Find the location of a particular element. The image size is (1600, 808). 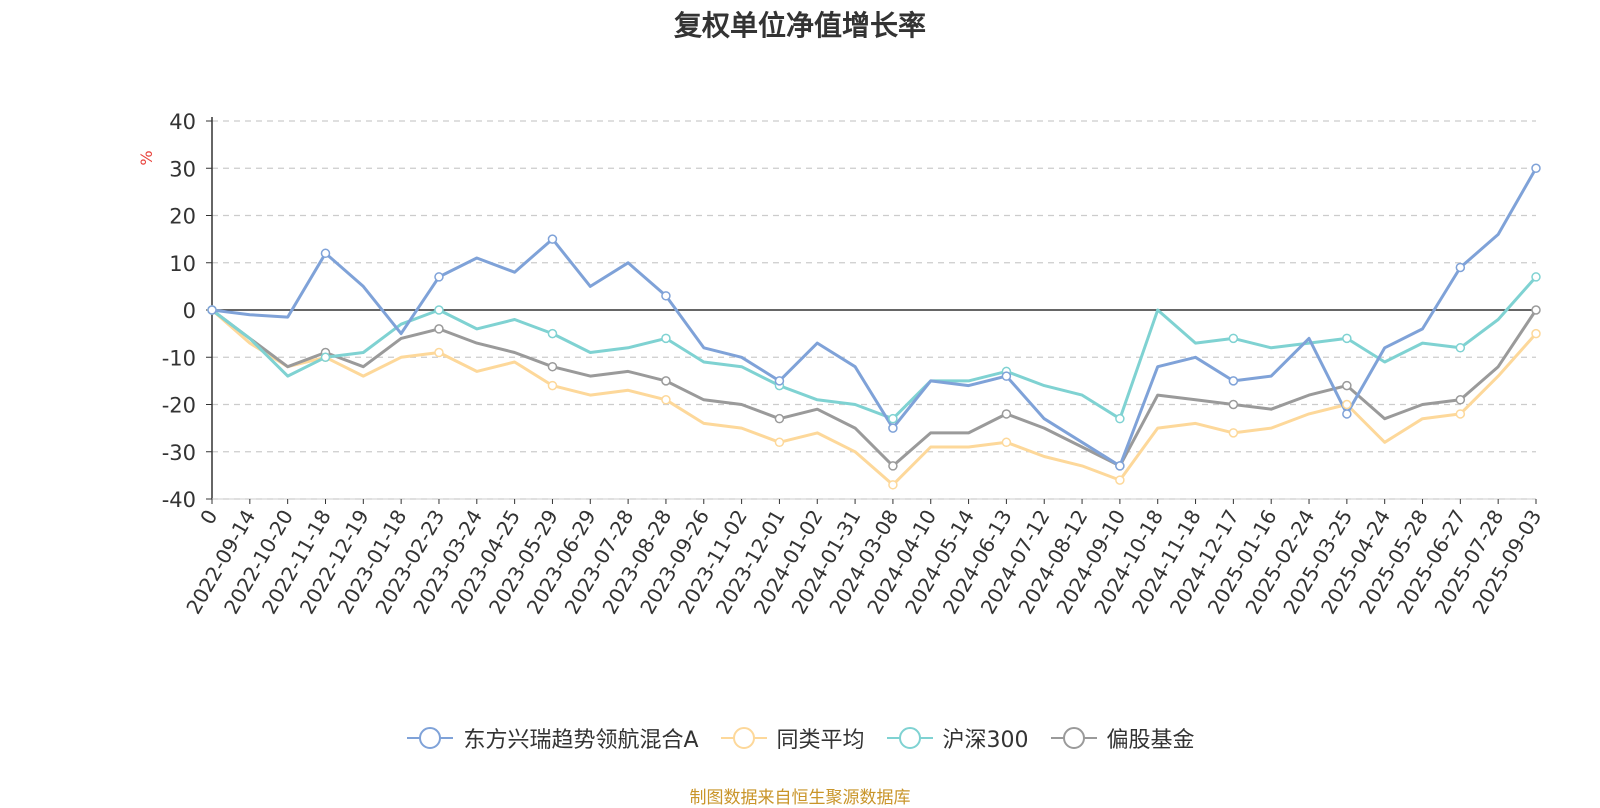

legend-label: 东方兴瑞趋势领航混合A is located at coordinates (581, 740).